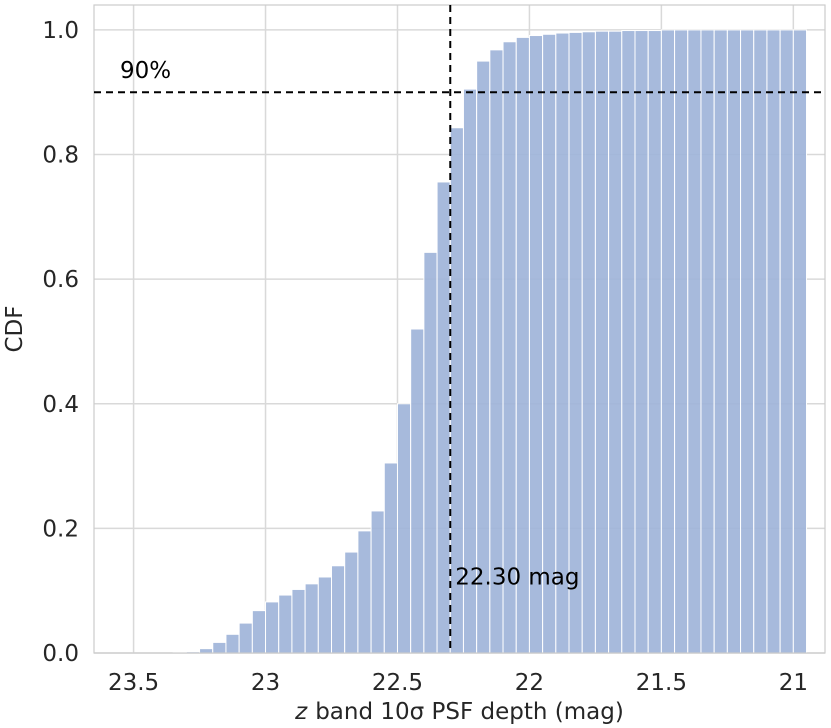 This screenshot has height=728, width=831. Describe the element at coordinates (60, 342) in the screenshot. I see `y-tick-labels: 0.0 0.2 0.4 0.6 0.8 1.0` at that location.